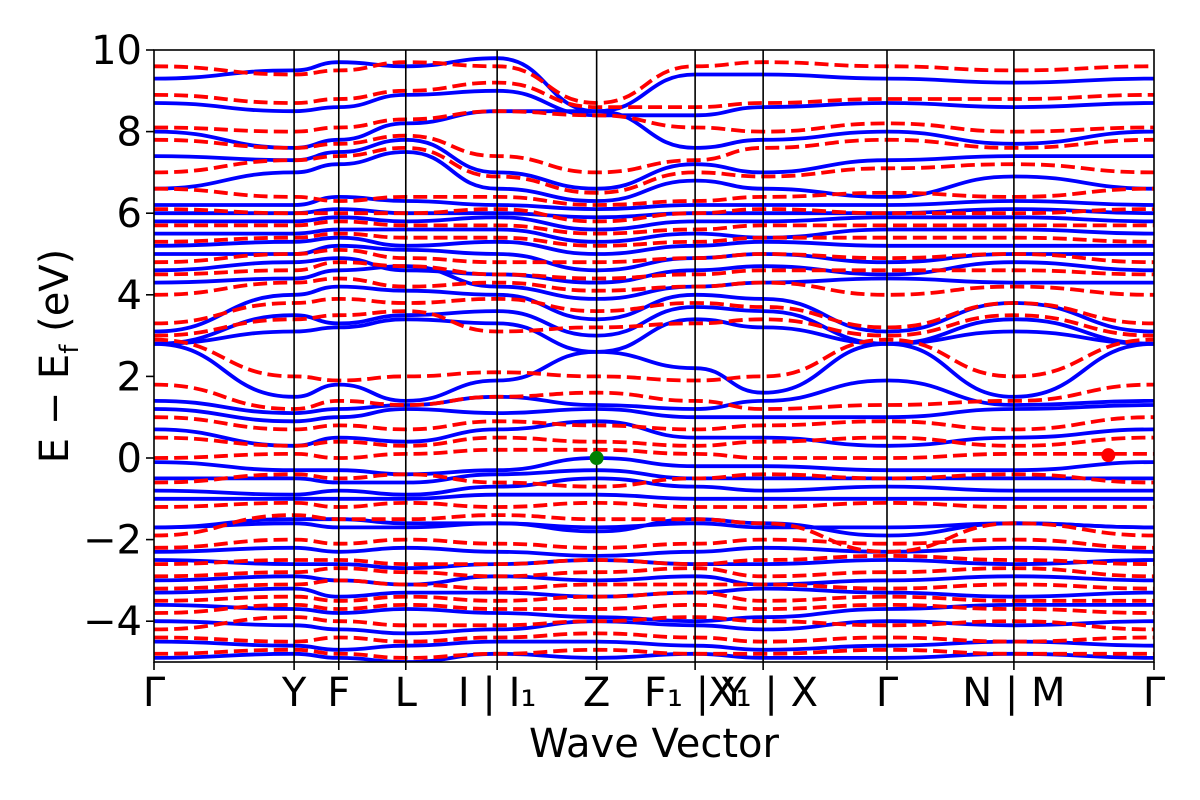  Describe the element at coordinates (129, 459) in the screenshot. I see `y-tick-label-2: 0` at that location.